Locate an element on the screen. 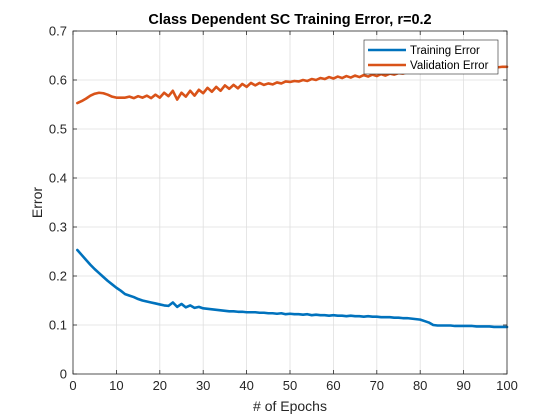 This screenshot has height=420, width=560. legend-label-validation: Validation Error is located at coordinates (449, 66).